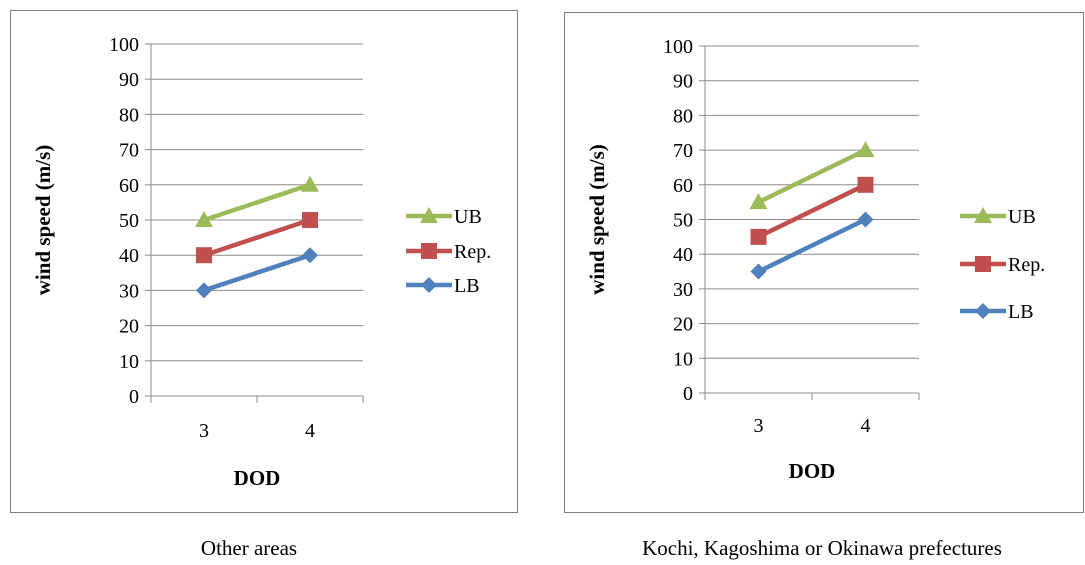  I want to click on caption-right: Kochi, Kagoshima or Okinawa prefectures, so click(822, 548).